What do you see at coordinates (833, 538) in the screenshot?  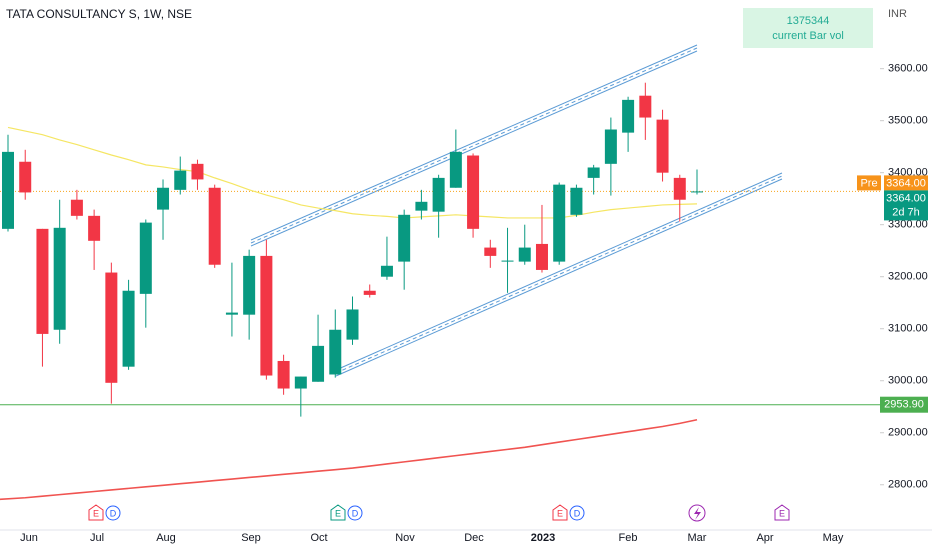 I see `x-tick-label: May` at bounding box center [833, 538].